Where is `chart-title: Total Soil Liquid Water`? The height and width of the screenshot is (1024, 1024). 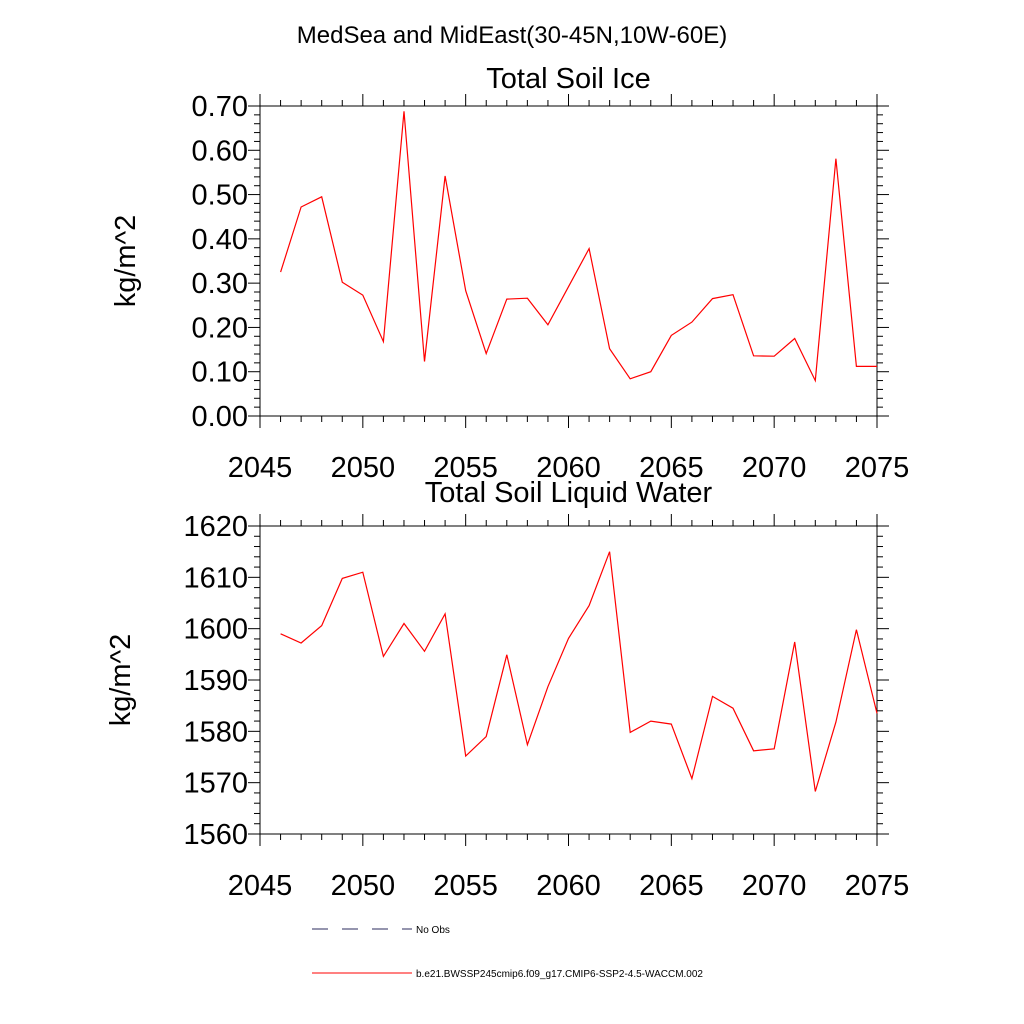
chart-title: Total Soil Liquid Water is located at coordinates (569, 493).